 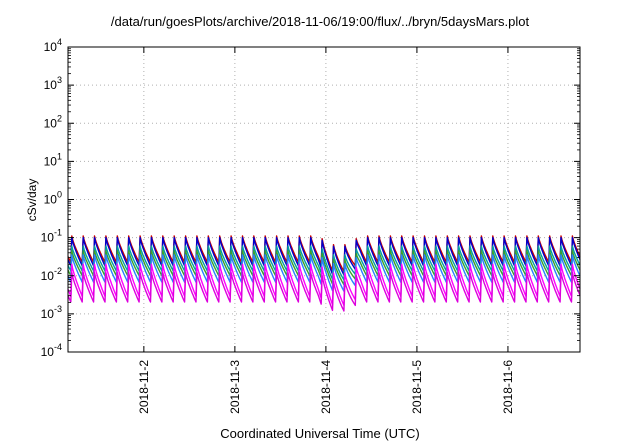 What do you see at coordinates (508, 387) in the screenshot?
I see `x-tick-label: 2018-11-6` at bounding box center [508, 387].